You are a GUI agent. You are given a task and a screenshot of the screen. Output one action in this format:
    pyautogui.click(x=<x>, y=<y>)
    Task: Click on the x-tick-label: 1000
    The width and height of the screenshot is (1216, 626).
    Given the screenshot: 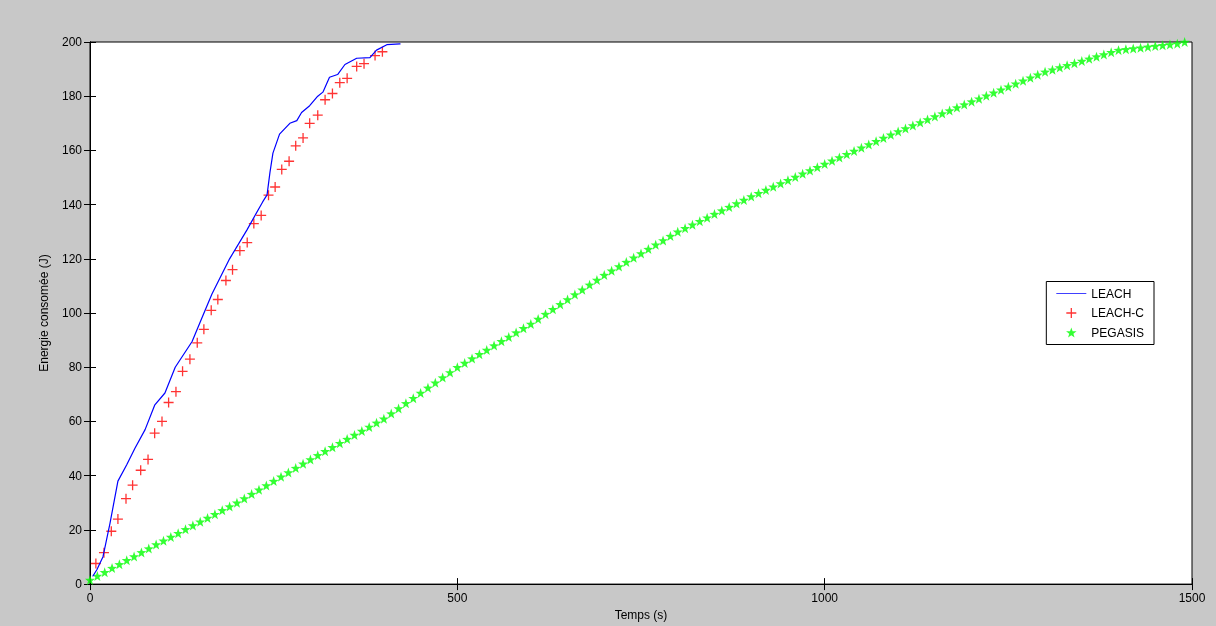 What is the action you would take?
    pyautogui.click(x=825, y=598)
    